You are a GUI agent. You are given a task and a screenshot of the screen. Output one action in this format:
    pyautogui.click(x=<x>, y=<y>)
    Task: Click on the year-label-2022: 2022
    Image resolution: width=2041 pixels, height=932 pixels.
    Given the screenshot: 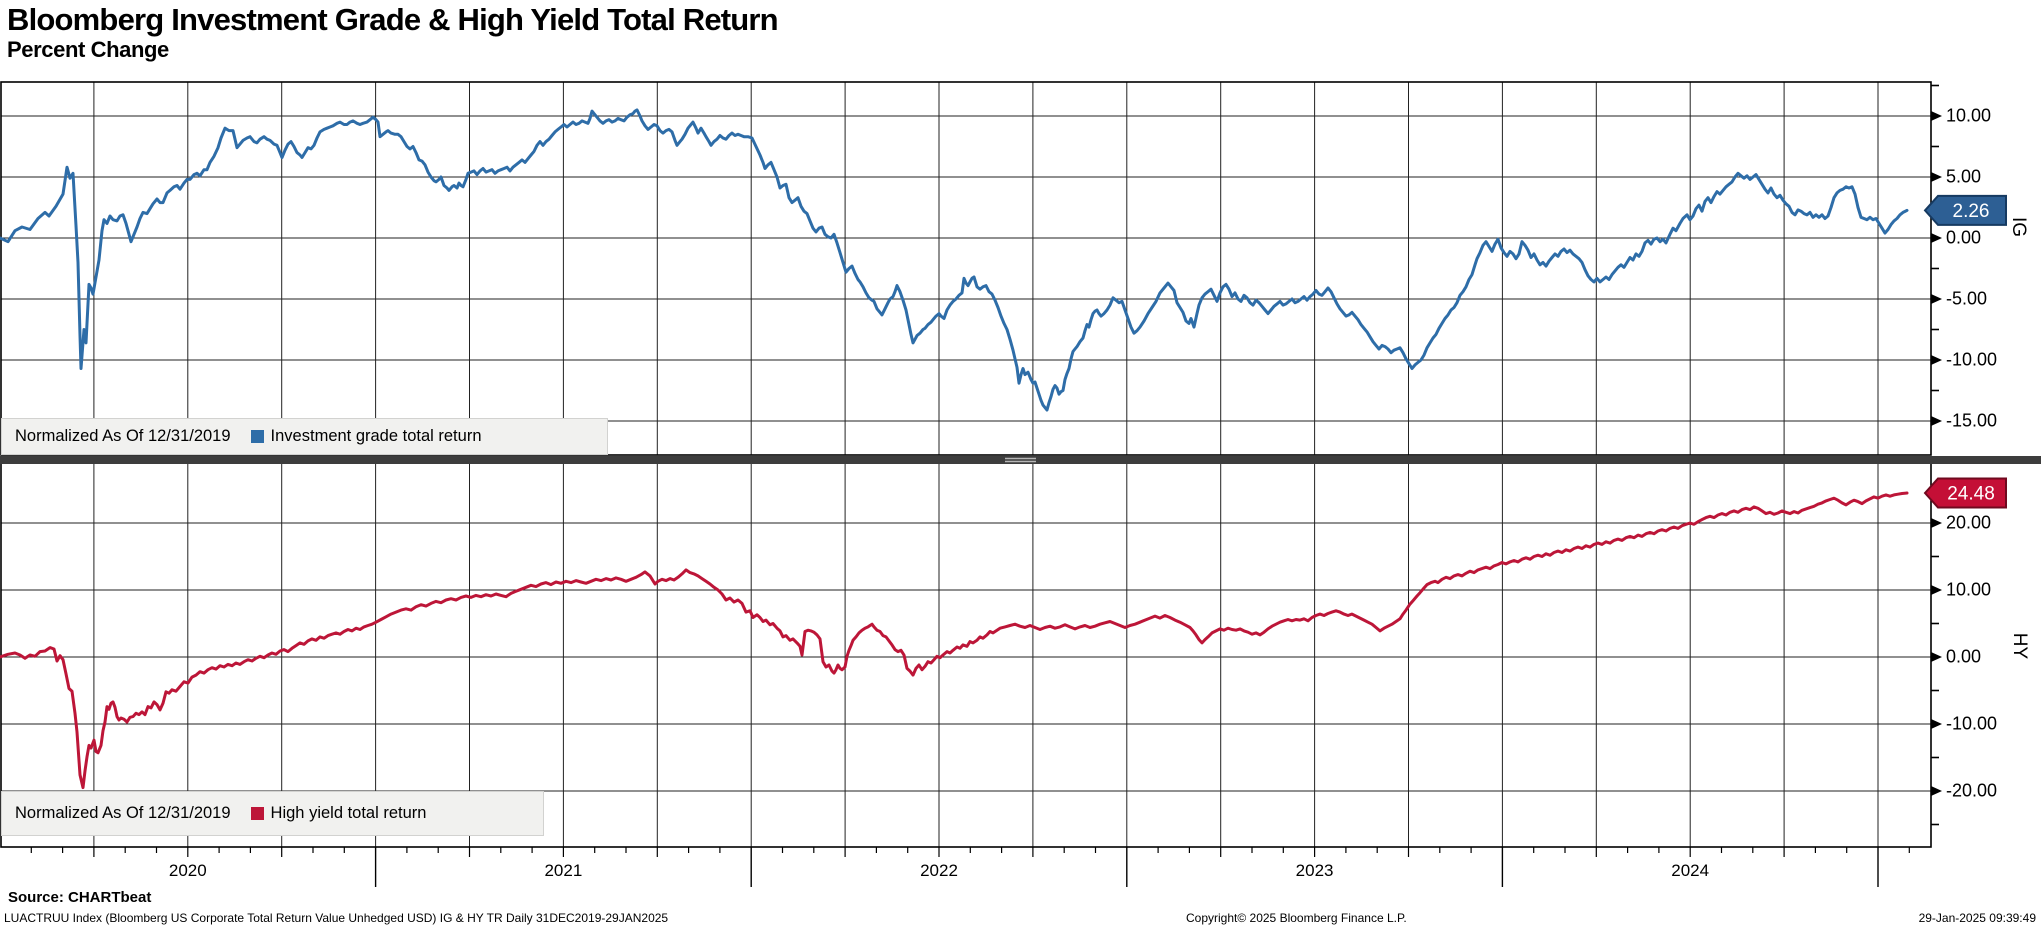 What is the action you would take?
    pyautogui.click(x=939, y=870)
    